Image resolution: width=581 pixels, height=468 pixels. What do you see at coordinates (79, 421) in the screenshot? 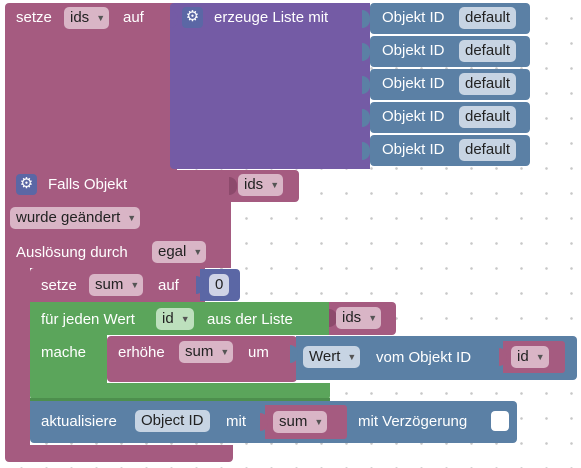
I see `update-label: aktualisiere` at bounding box center [79, 421].